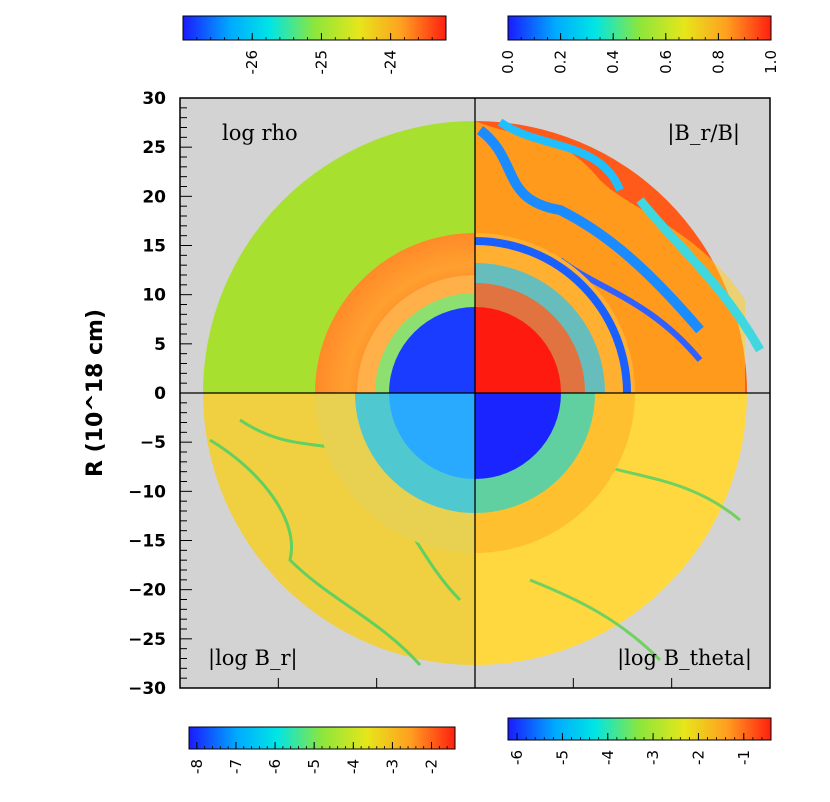 The height and width of the screenshot is (802, 830). Describe the element at coordinates (197, 766) in the screenshot. I see `colorbar-tick-label: -8` at that location.